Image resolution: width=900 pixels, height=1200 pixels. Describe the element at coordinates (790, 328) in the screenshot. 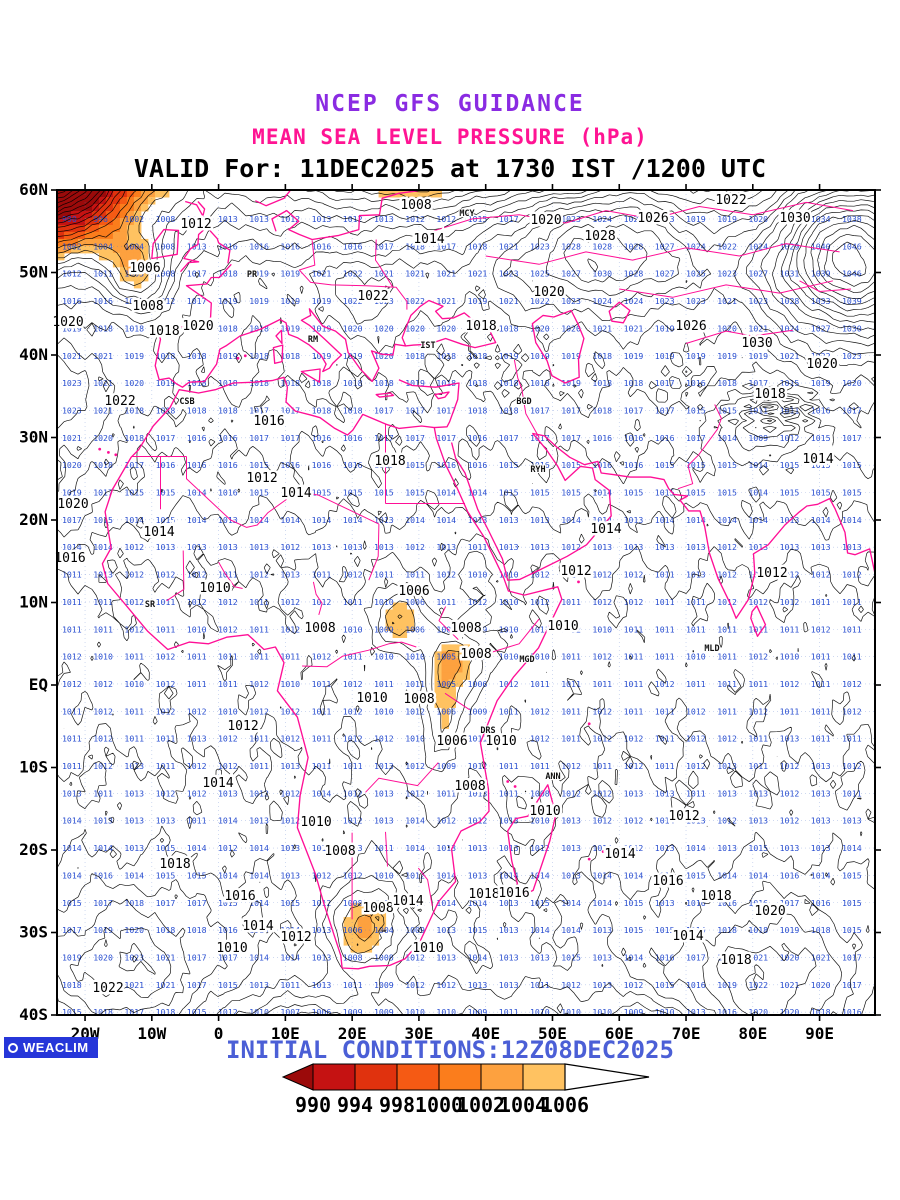

I see `grid-value: 1024` at that location.